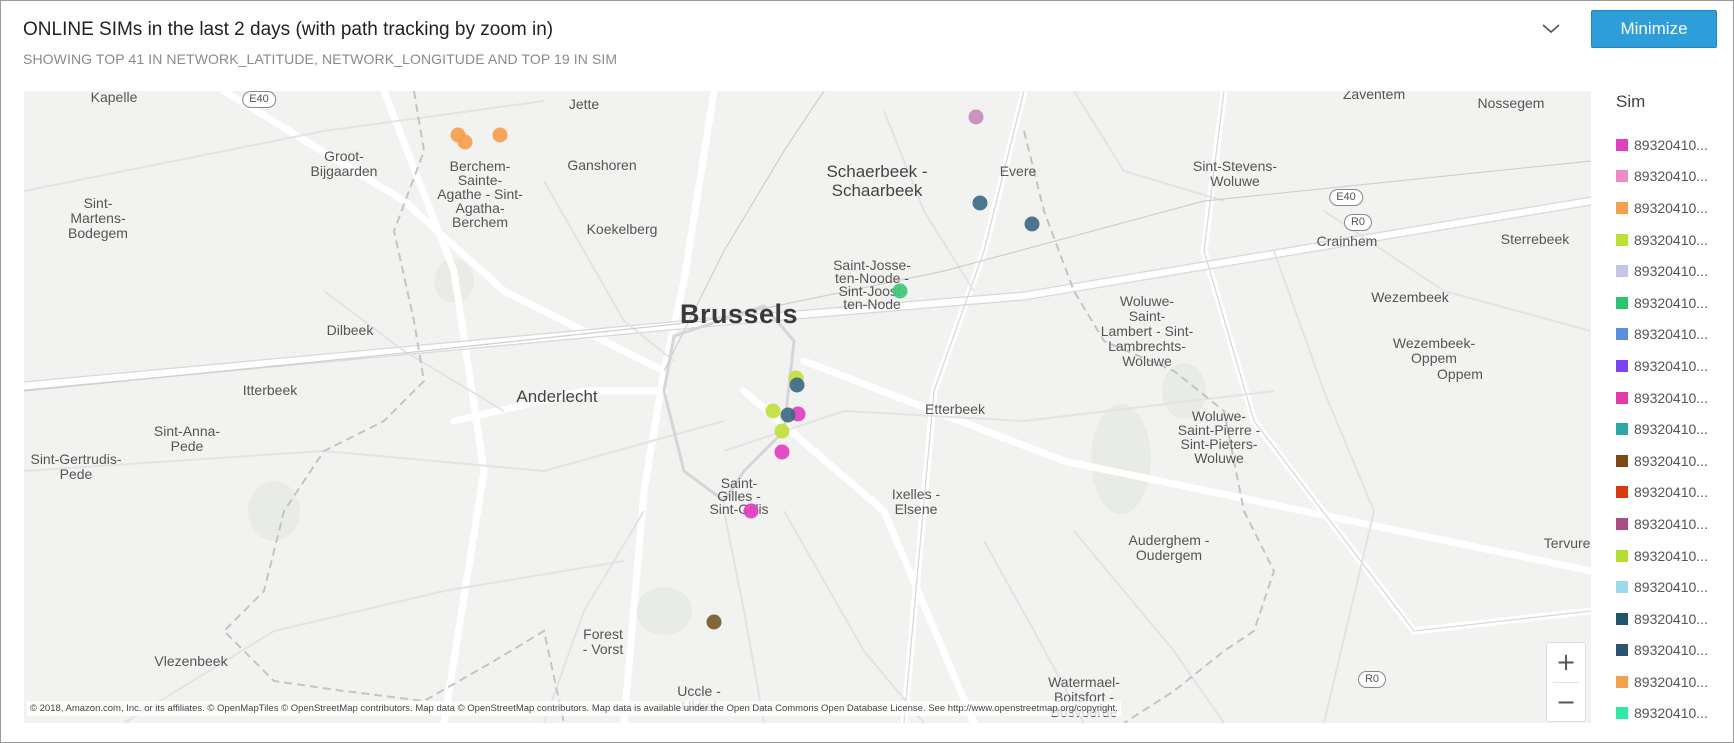  I want to click on place-label: Sint-Anna- Pede, so click(187, 438).